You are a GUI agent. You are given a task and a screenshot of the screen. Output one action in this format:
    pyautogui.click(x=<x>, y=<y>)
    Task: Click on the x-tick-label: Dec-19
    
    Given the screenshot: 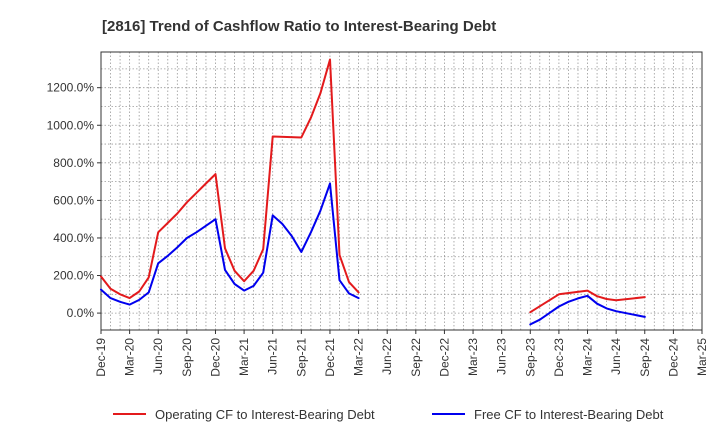 What is the action you would take?
    pyautogui.click(x=101, y=357)
    